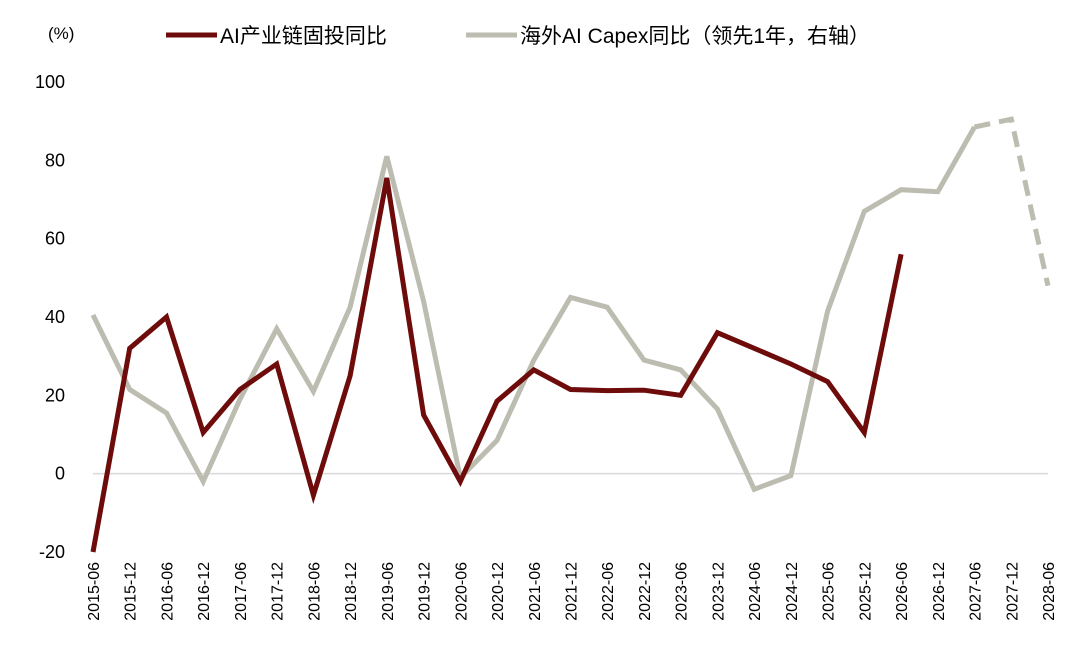 The width and height of the screenshot is (1080, 665). Describe the element at coordinates (204, 591) in the screenshot. I see `x-tick-label: 2016-12` at that location.